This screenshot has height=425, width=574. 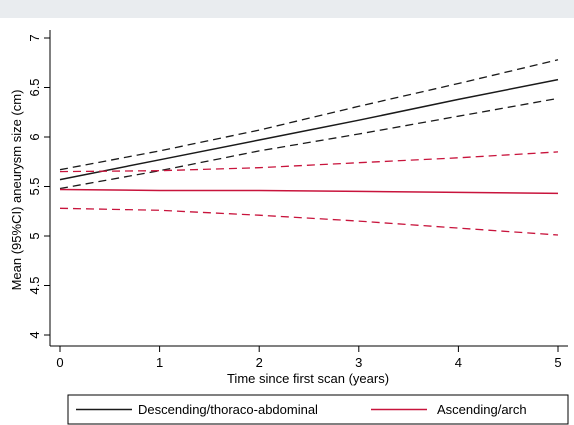 What do you see at coordinates (309, 358) in the screenshot?
I see `x-ticks: 0 1 2 3 4 5` at bounding box center [309, 358].